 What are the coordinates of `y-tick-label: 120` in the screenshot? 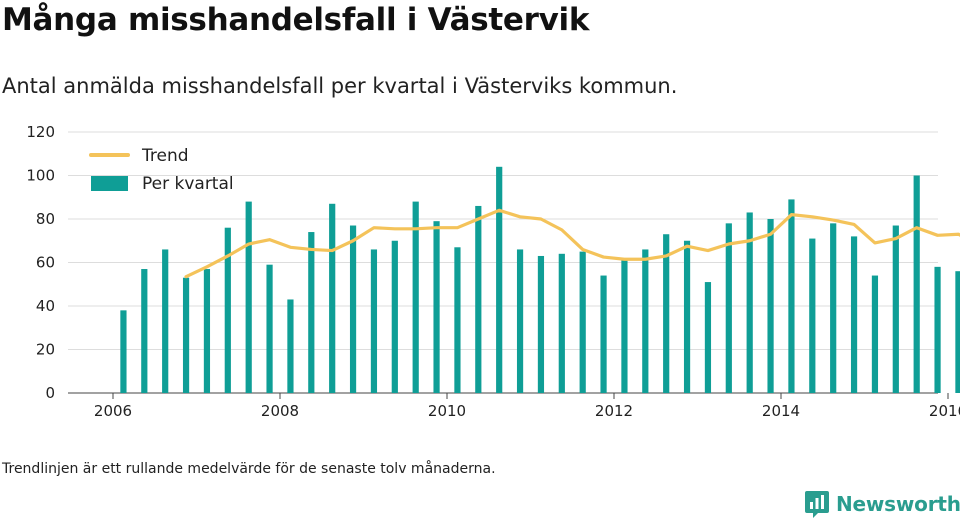 It's located at (40, 132).